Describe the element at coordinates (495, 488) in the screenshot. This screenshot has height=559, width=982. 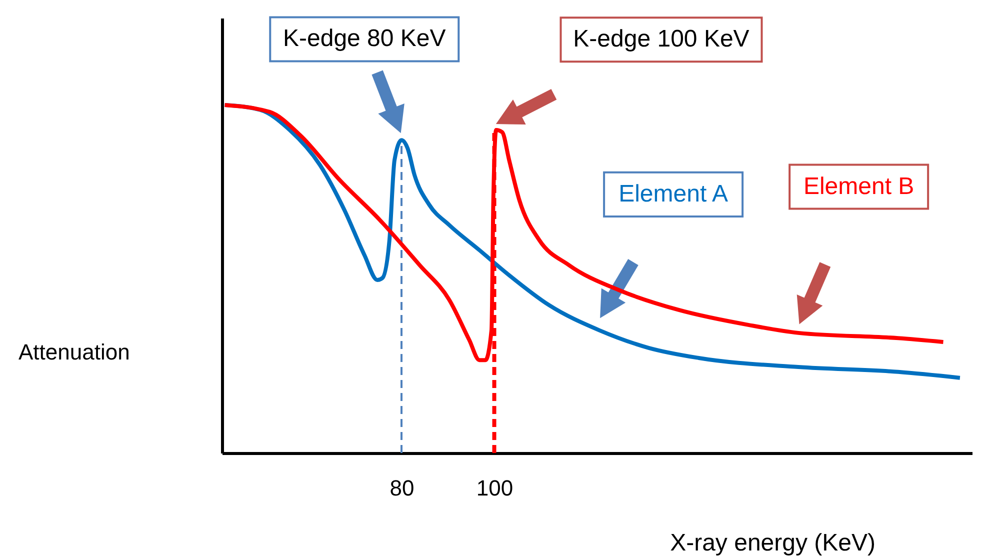
I see `x-tick-label: 100` at that location.